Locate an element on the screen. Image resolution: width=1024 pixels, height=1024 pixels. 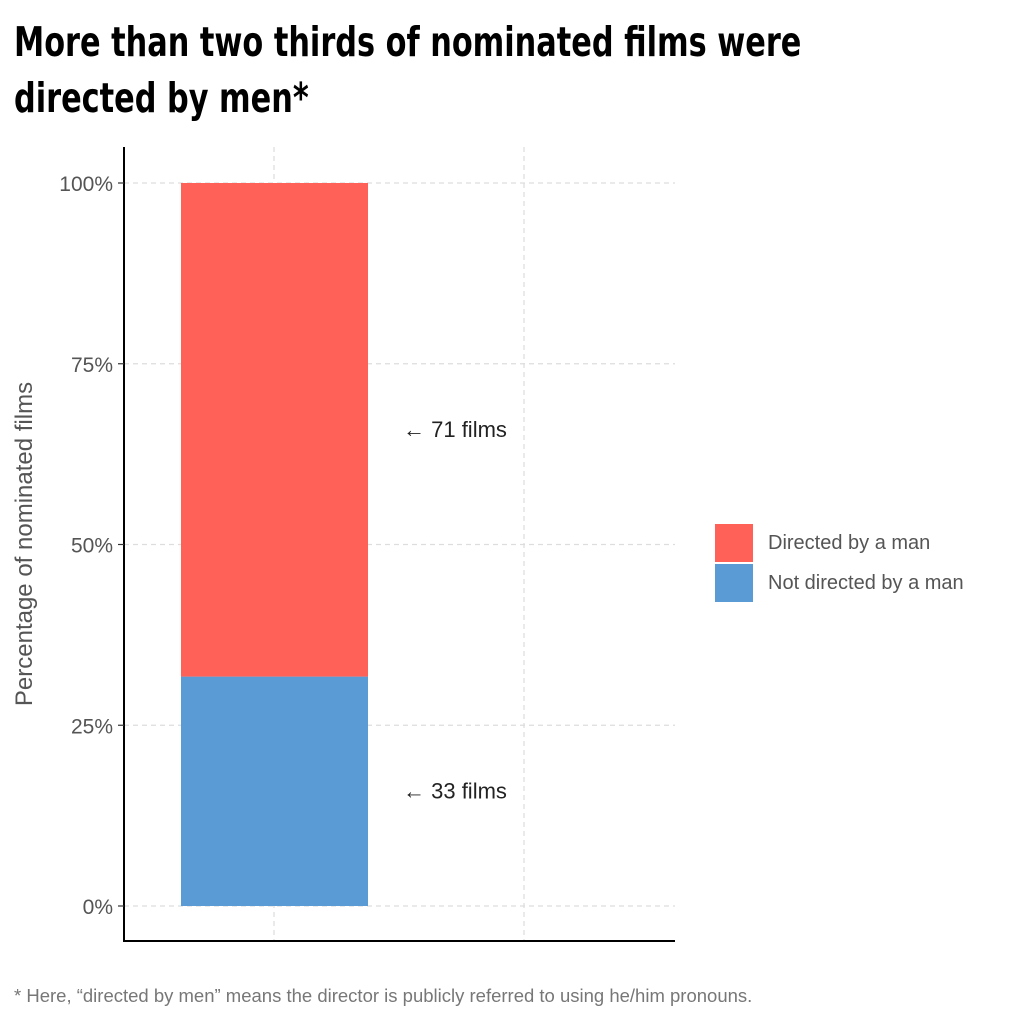
y-tick-label: 25% is located at coordinates (92, 726).